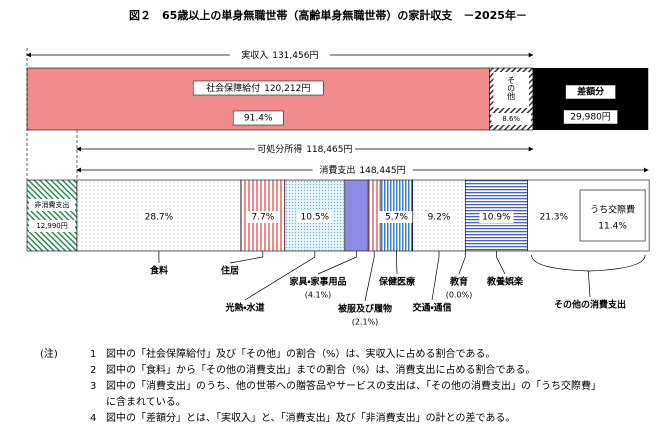 The height and width of the screenshot is (439, 657). I want to click on category-label: 保健医療, so click(397, 282).